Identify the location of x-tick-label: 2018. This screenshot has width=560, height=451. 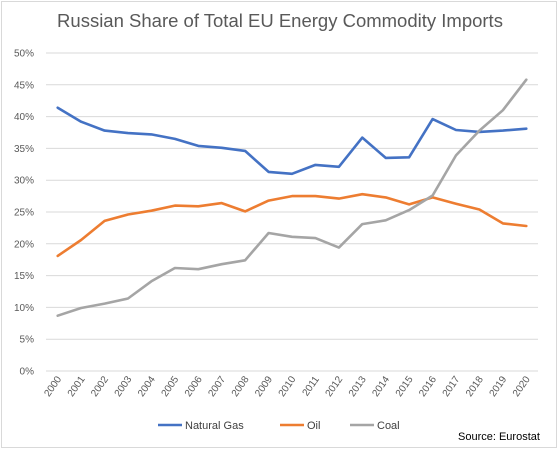
(475, 386).